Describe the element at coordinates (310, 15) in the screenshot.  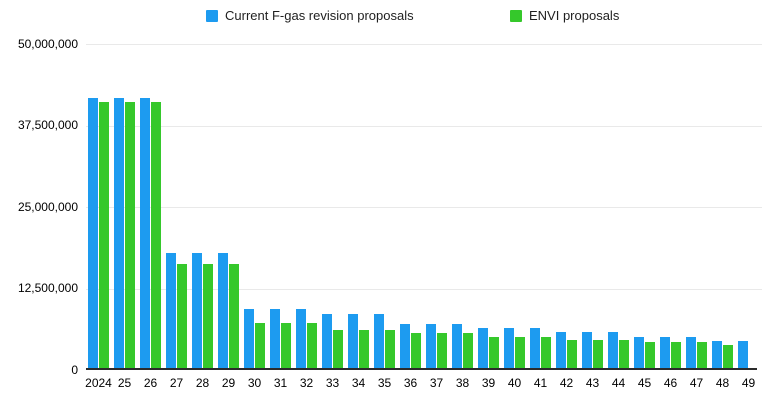
I see `legend-item-current-proposals: Current F-gas revision proposals` at that location.